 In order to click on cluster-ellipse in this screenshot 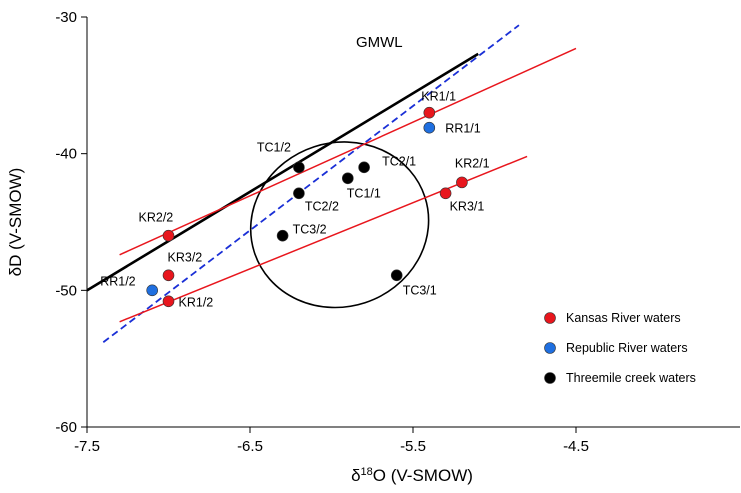, I will do `click(339, 225)`.